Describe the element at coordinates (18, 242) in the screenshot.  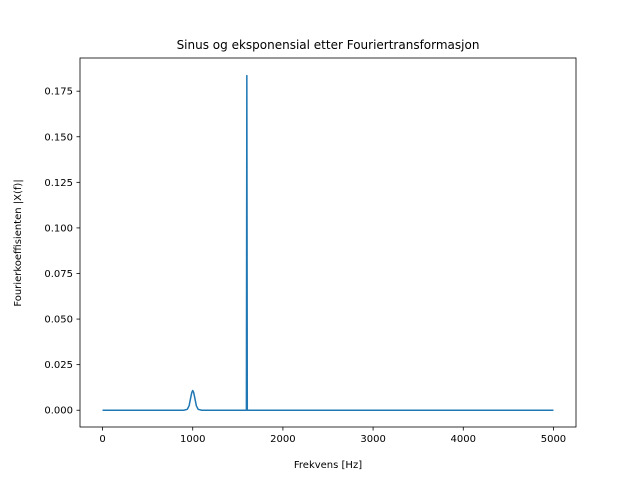
I see `y-axis-label: Fourierkoeffisienten |X(f)|` at that location.